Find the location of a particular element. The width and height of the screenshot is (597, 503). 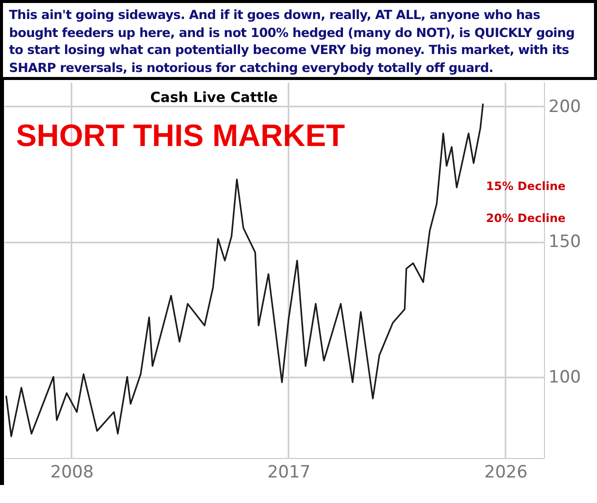

annotation: 20% Decline is located at coordinates (526, 218).